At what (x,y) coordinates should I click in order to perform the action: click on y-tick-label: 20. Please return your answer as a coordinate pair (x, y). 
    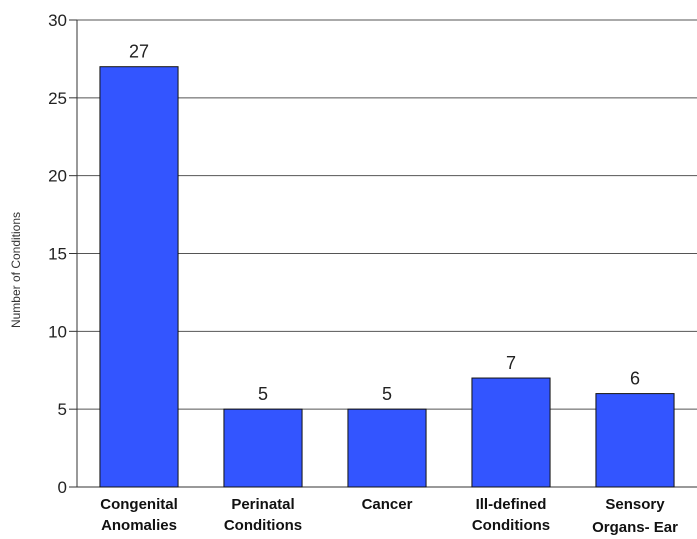
    Looking at the image, I should click on (57, 176).